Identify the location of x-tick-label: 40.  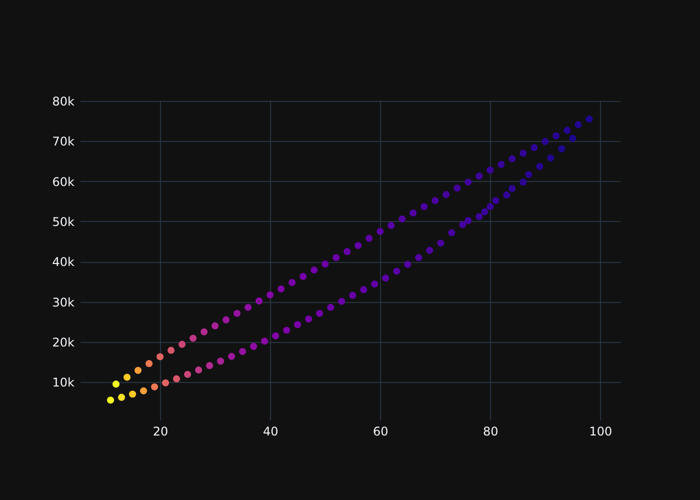
(270, 431).